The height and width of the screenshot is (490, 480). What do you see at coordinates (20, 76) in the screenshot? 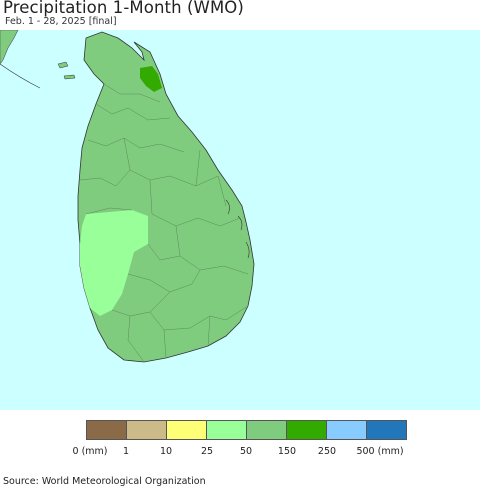
I see `india-coastline` at bounding box center [20, 76].